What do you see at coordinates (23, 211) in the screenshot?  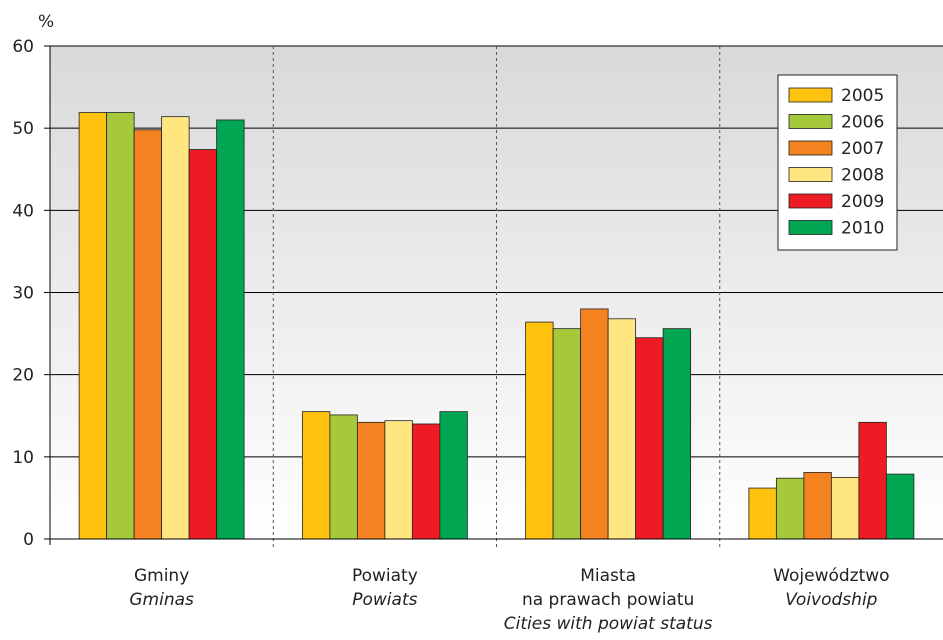 I see `y-tick-label: 40` at bounding box center [23, 211].